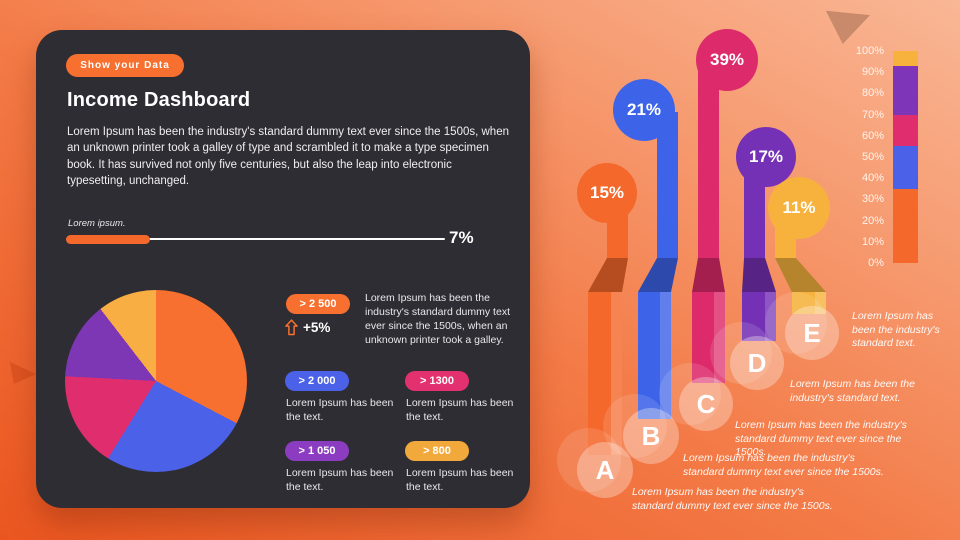  I want to click on pie-chart, so click(156, 381).